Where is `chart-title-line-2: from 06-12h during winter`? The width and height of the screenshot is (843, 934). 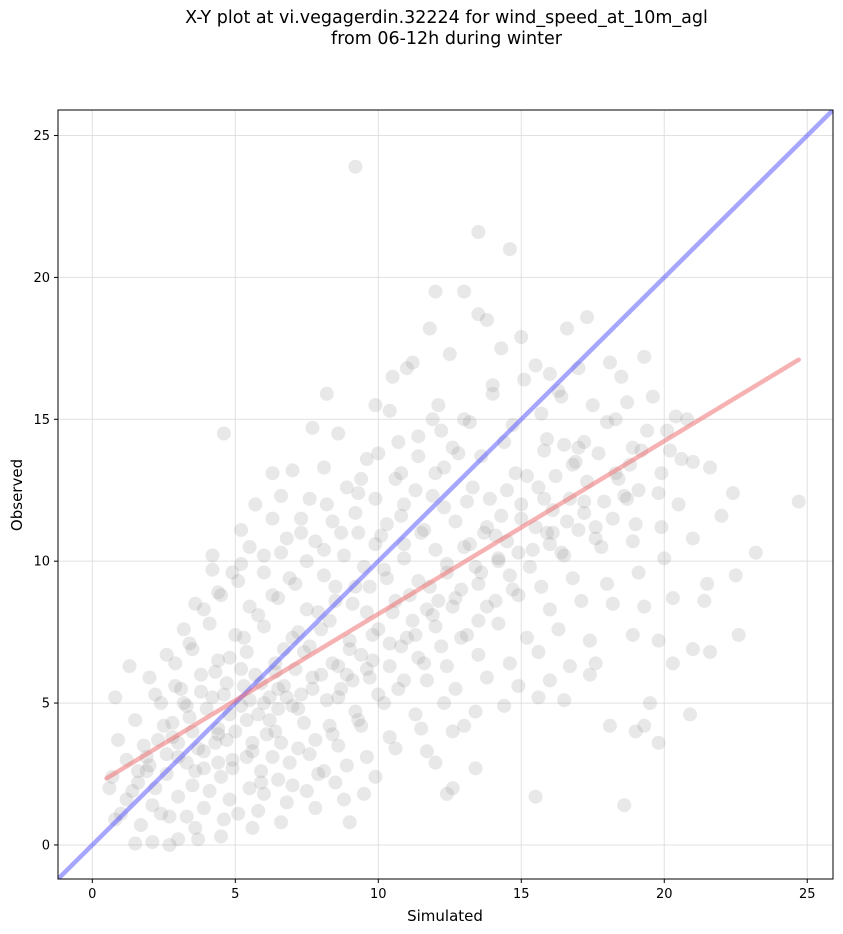
chart-title-line-2: from 06-12h during winter is located at coordinates (446, 39).